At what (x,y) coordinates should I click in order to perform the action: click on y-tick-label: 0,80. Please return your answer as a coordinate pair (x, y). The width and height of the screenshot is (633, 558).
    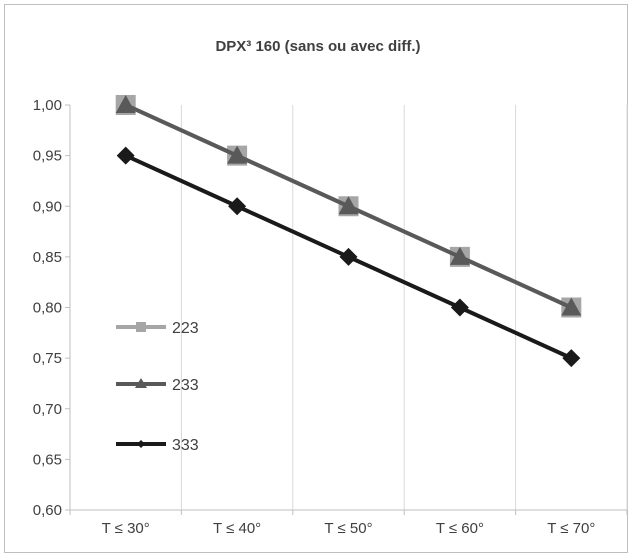
    Looking at the image, I should click on (47, 308).